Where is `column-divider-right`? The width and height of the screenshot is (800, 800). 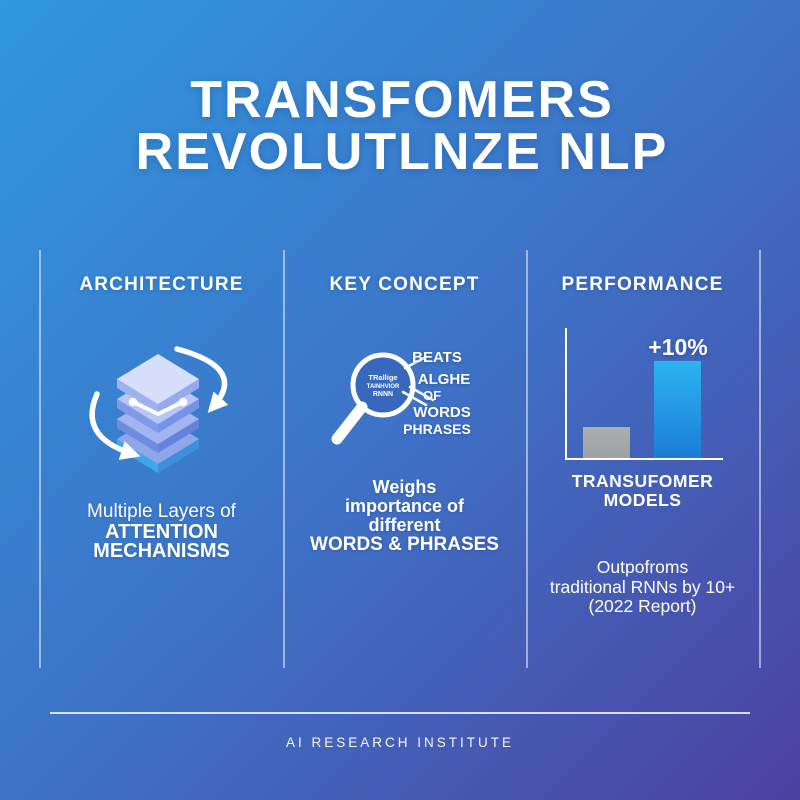
column-divider-right is located at coordinates (760, 459).